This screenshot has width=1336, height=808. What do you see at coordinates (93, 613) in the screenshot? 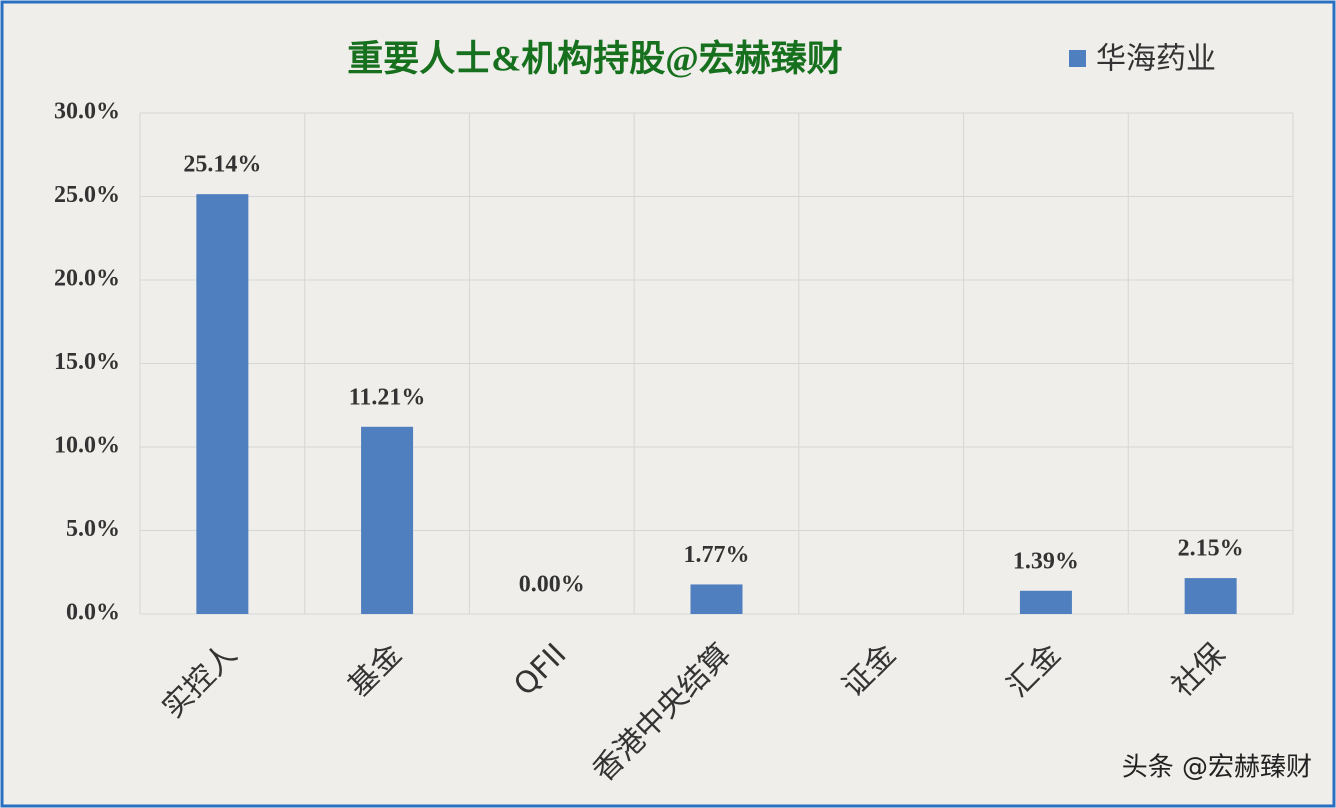
I see `y-tick-label: 0.0%` at bounding box center [93, 613].